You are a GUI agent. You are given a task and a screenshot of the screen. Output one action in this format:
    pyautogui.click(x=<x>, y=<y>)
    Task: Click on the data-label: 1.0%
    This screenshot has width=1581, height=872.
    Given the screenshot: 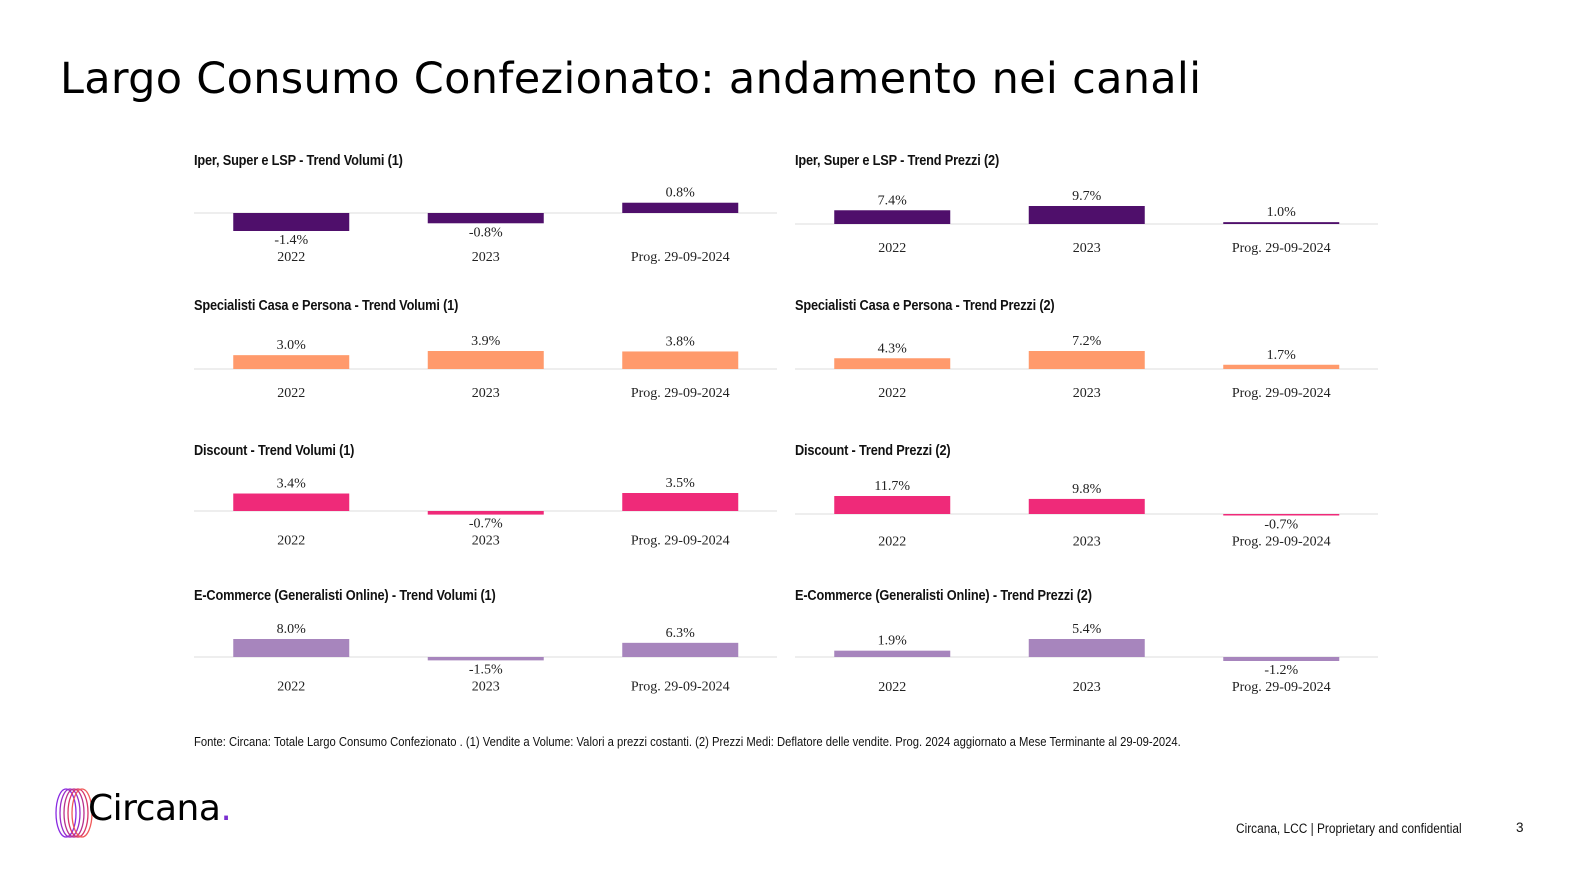 What is the action you would take?
    pyautogui.click(x=1282, y=212)
    